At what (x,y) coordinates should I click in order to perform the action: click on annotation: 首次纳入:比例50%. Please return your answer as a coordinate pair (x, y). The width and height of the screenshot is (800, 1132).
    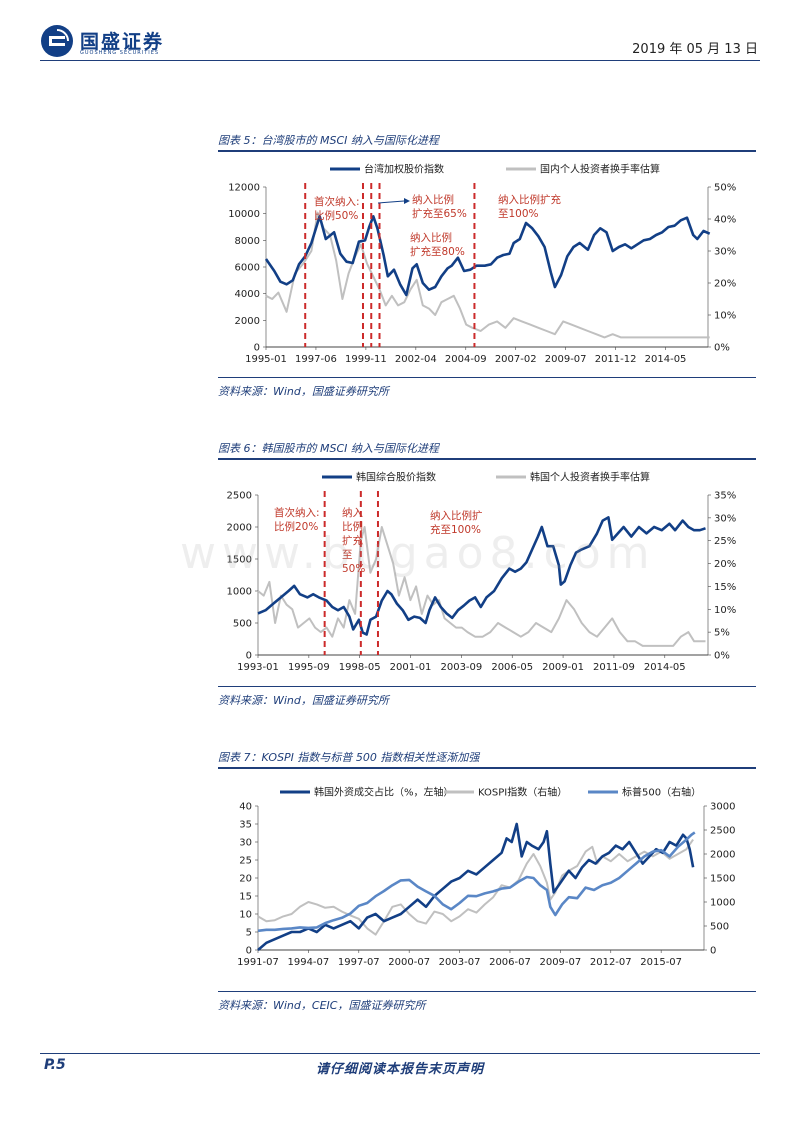
    Looking at the image, I should click on (337, 208).